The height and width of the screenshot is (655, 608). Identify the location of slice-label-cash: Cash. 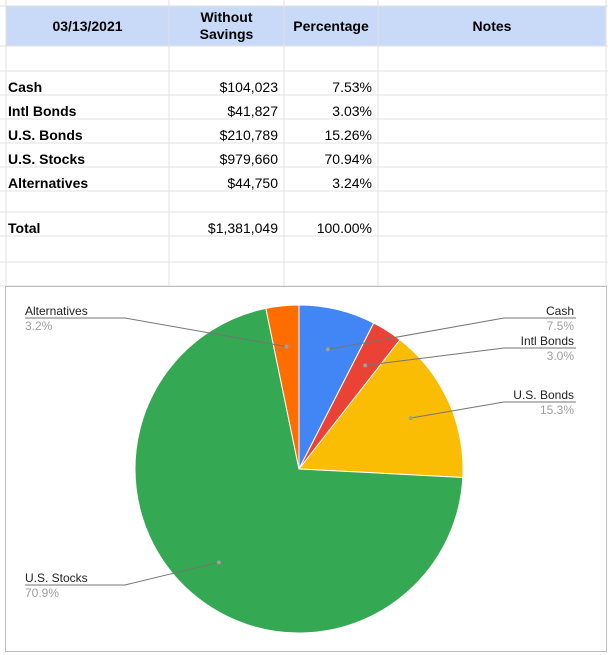
(560, 311).